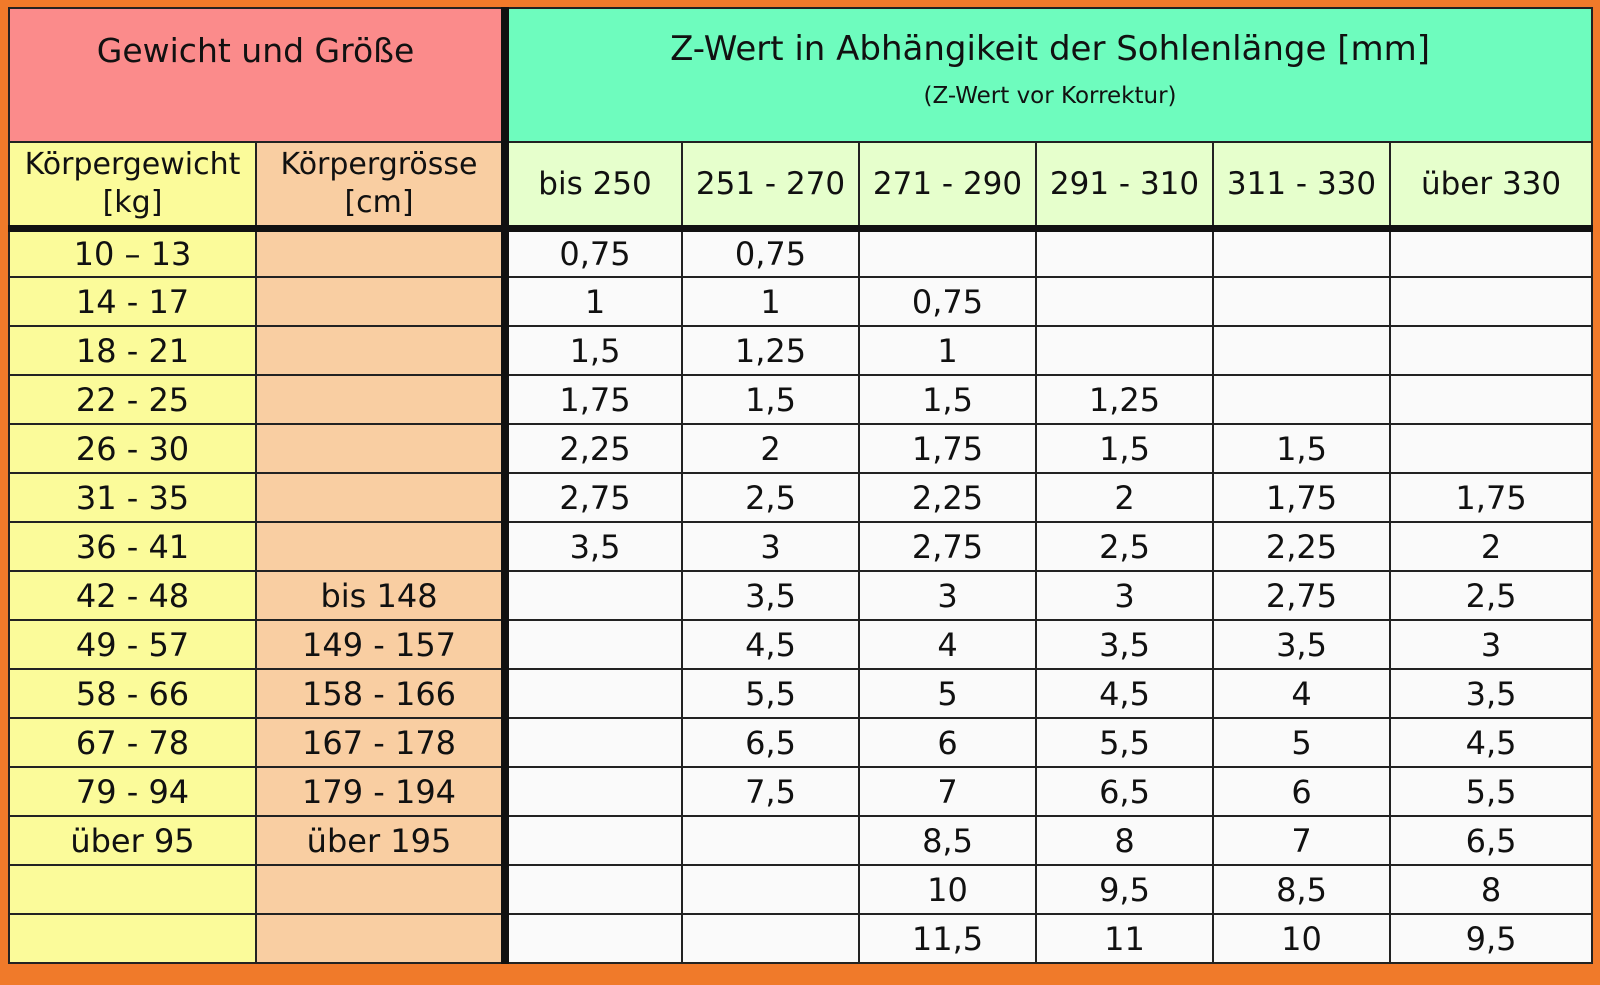 The height and width of the screenshot is (985, 1600). Describe the element at coordinates (801, 595) in the screenshot. I see `table-row: 42 - 48 bis 148 3,5 3 3 2,75 2,5` at that location.